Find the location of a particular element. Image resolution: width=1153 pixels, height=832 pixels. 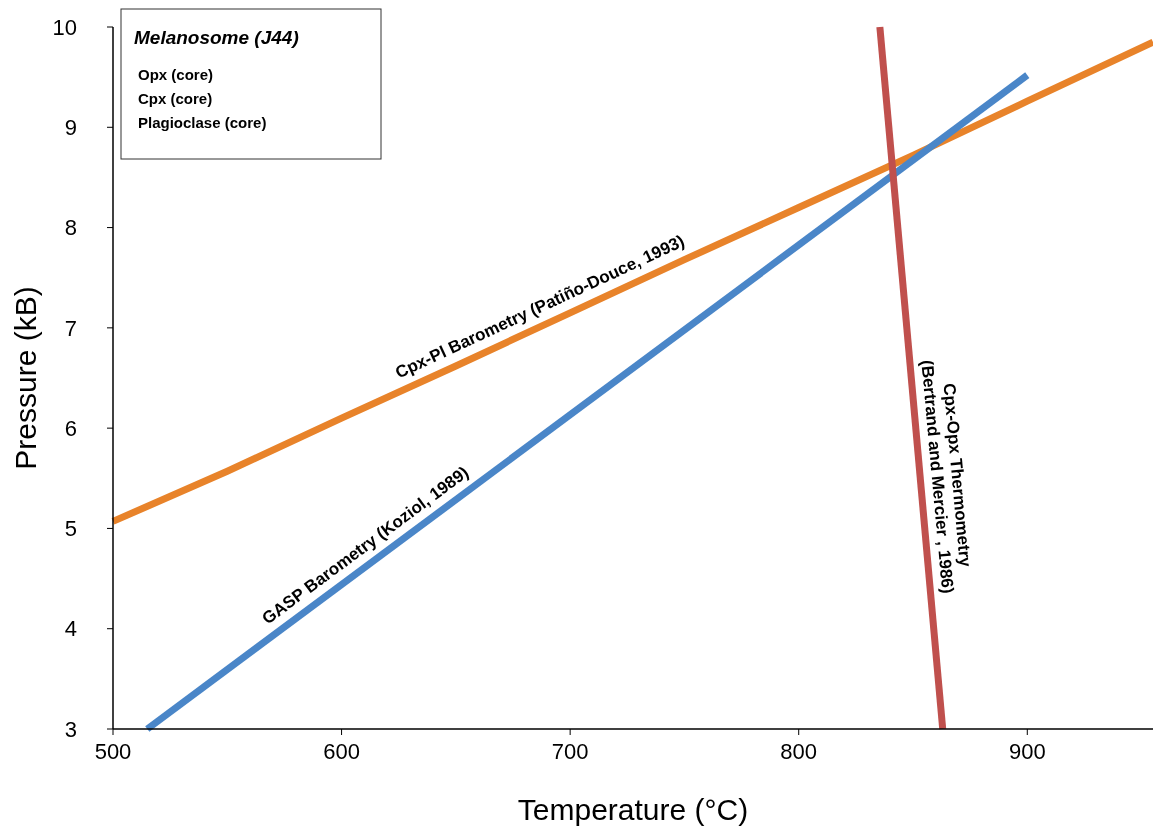

y-tick-label: 9 is located at coordinates (70, 127).